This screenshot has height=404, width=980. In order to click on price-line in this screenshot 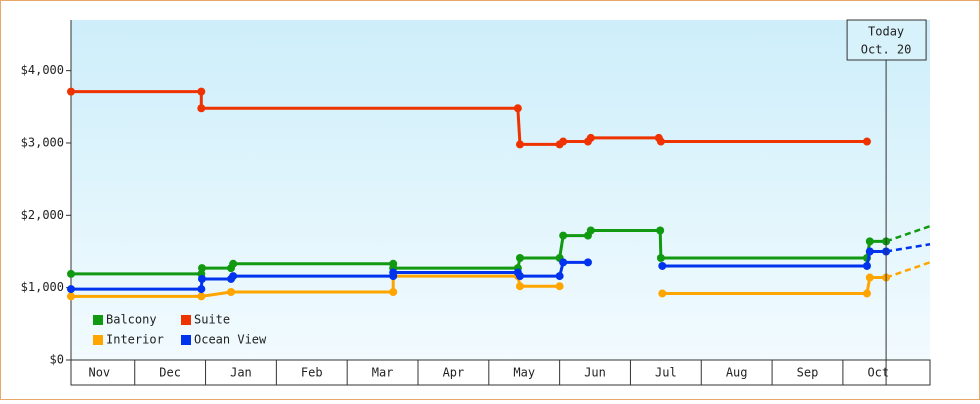, I will do `click(479, 252)`.